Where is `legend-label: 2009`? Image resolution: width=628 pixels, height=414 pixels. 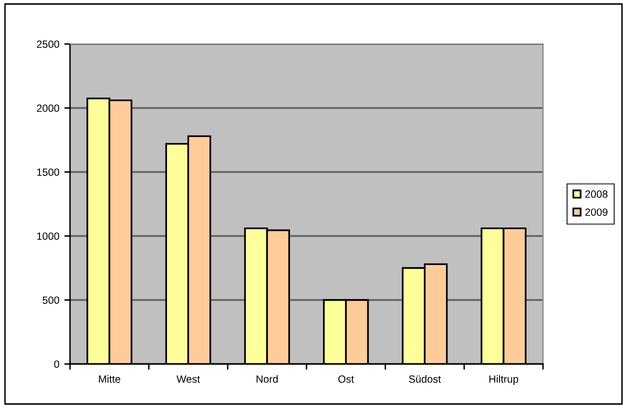 legend-label: 2009 is located at coordinates (596, 212).